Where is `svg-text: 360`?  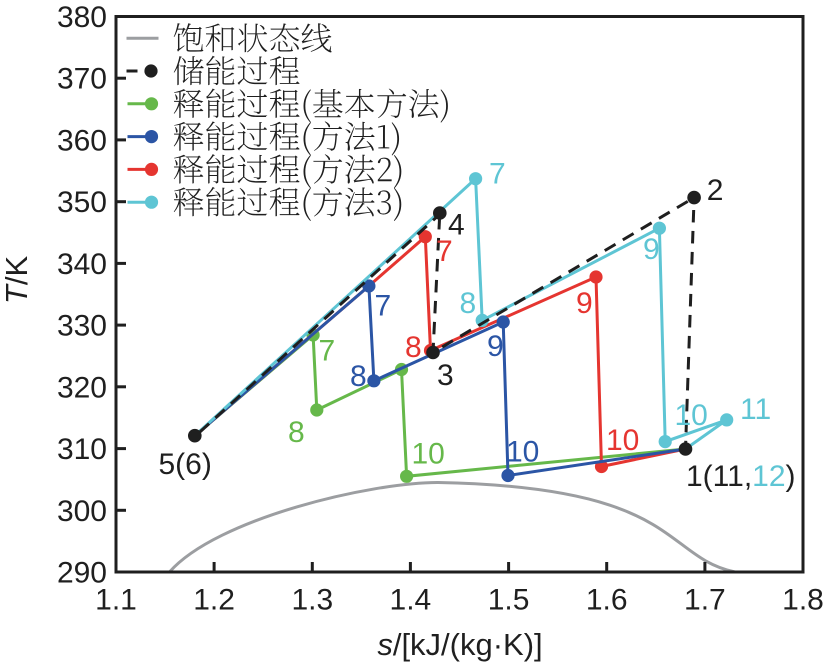
svg-text: 360 is located at coordinates (82, 140).